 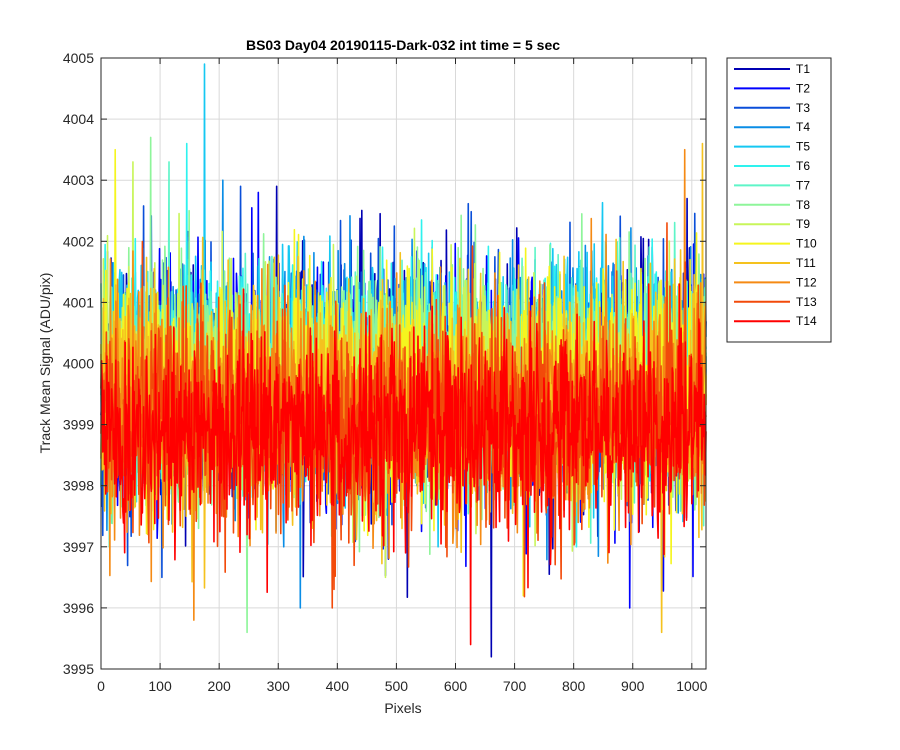 What do you see at coordinates (775, 244) in the screenshot?
I see `legend-entry-t10: T10` at bounding box center [775, 244].